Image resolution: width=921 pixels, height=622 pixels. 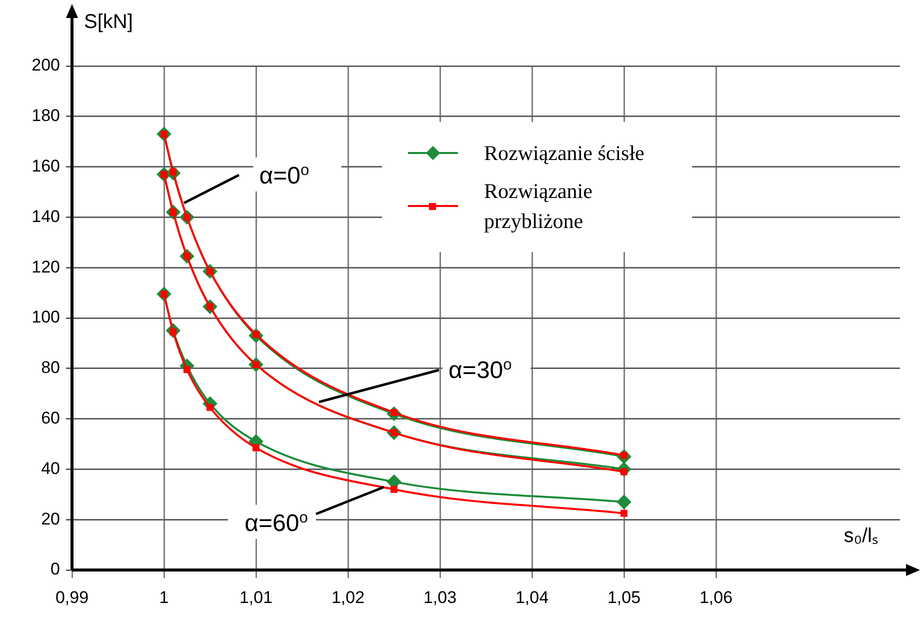 I want to click on y-tick-label: 140, so click(x=46, y=216).